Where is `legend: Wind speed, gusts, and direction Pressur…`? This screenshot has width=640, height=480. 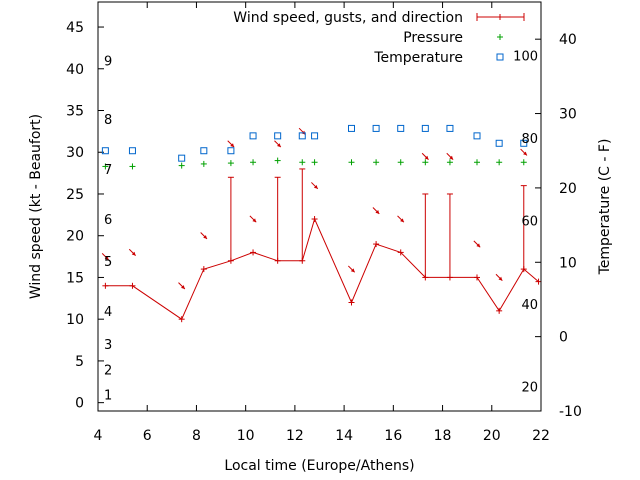 legend: Wind speed, gusts, and direction Pressur… is located at coordinates (379, 38).